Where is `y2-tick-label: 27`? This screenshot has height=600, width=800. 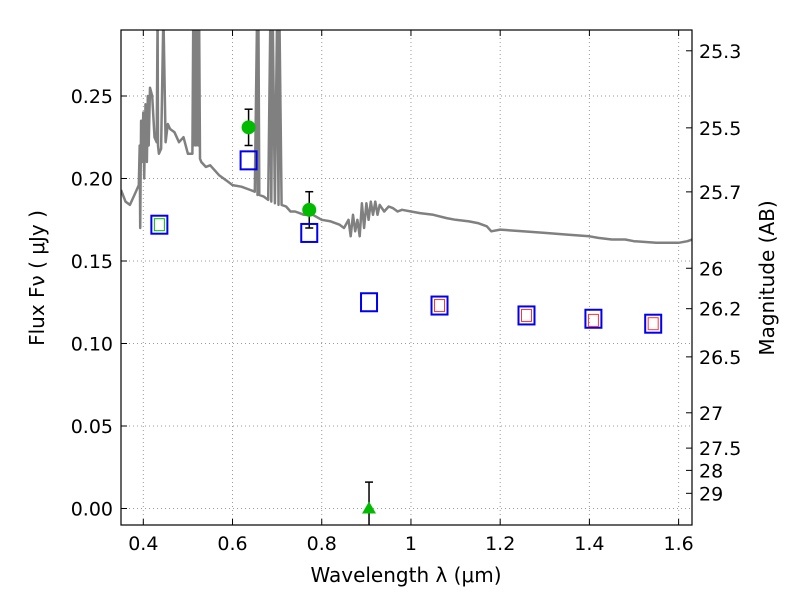 y2-tick-label: 27 is located at coordinates (711, 414).